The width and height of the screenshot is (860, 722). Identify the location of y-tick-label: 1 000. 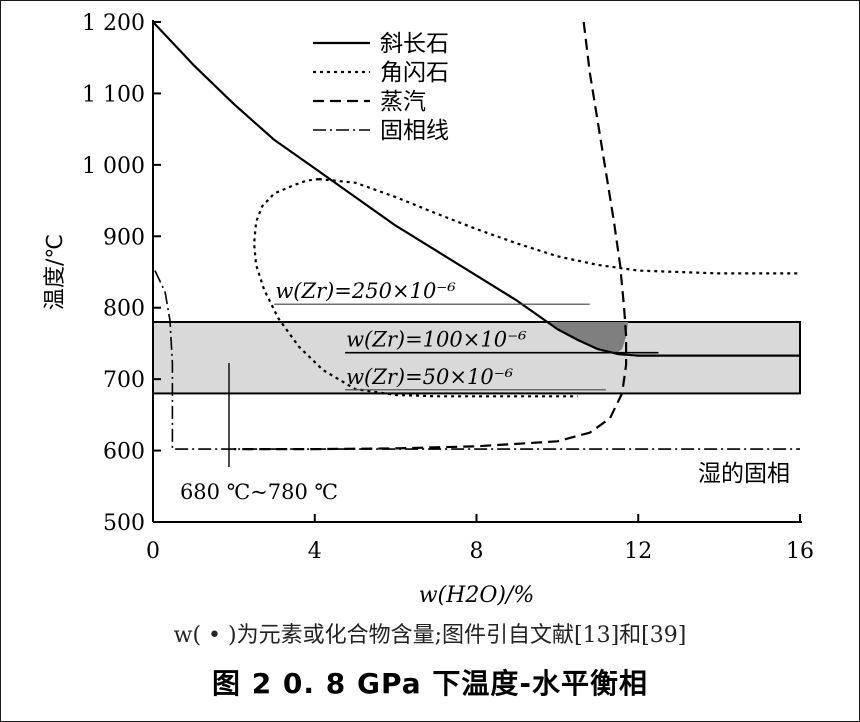
(113, 166).